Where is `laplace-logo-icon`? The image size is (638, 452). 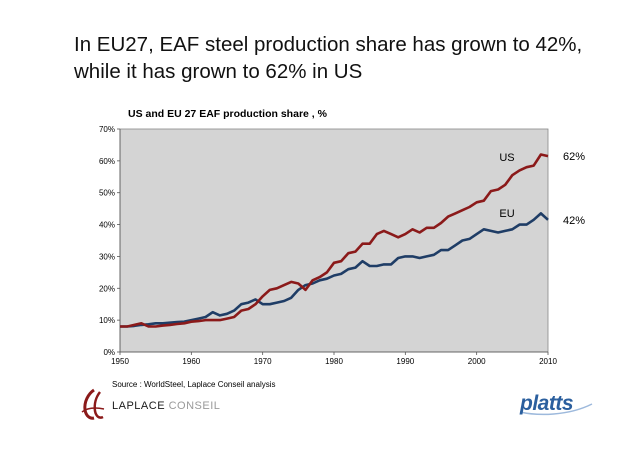 laplace-logo-icon is located at coordinates (93, 404).